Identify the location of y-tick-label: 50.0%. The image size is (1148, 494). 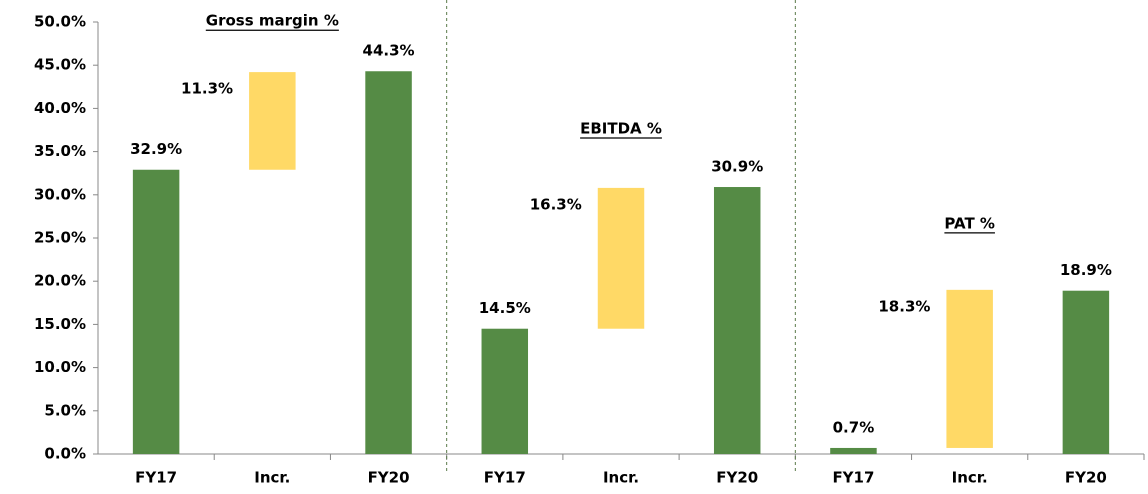
(60, 22).